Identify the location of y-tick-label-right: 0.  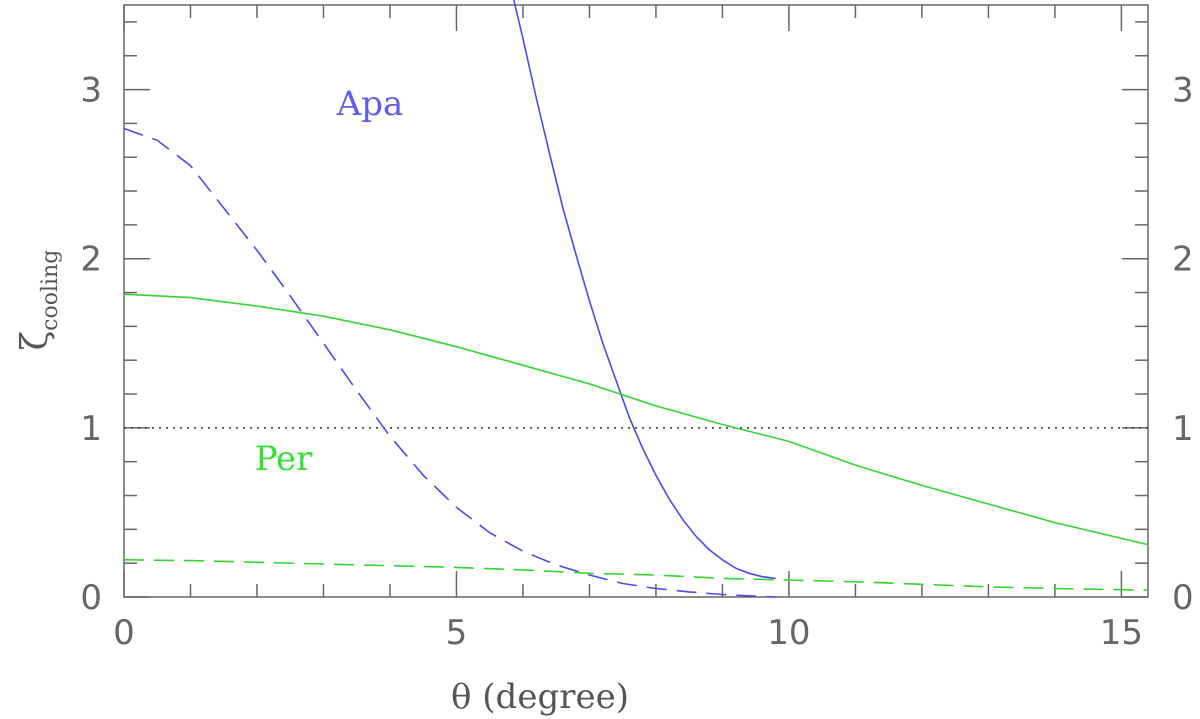
(1183, 598).